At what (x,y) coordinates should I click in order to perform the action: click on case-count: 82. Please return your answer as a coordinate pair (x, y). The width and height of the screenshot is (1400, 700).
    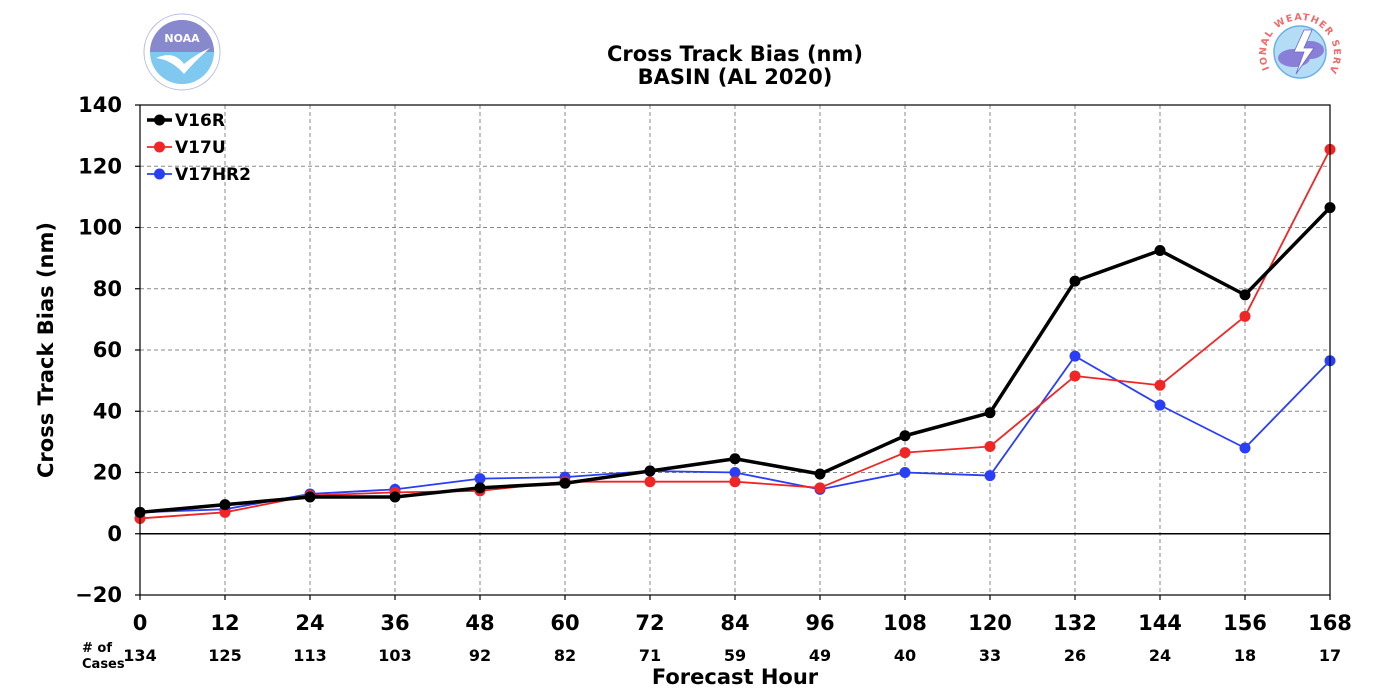
    Looking at the image, I should click on (565, 655).